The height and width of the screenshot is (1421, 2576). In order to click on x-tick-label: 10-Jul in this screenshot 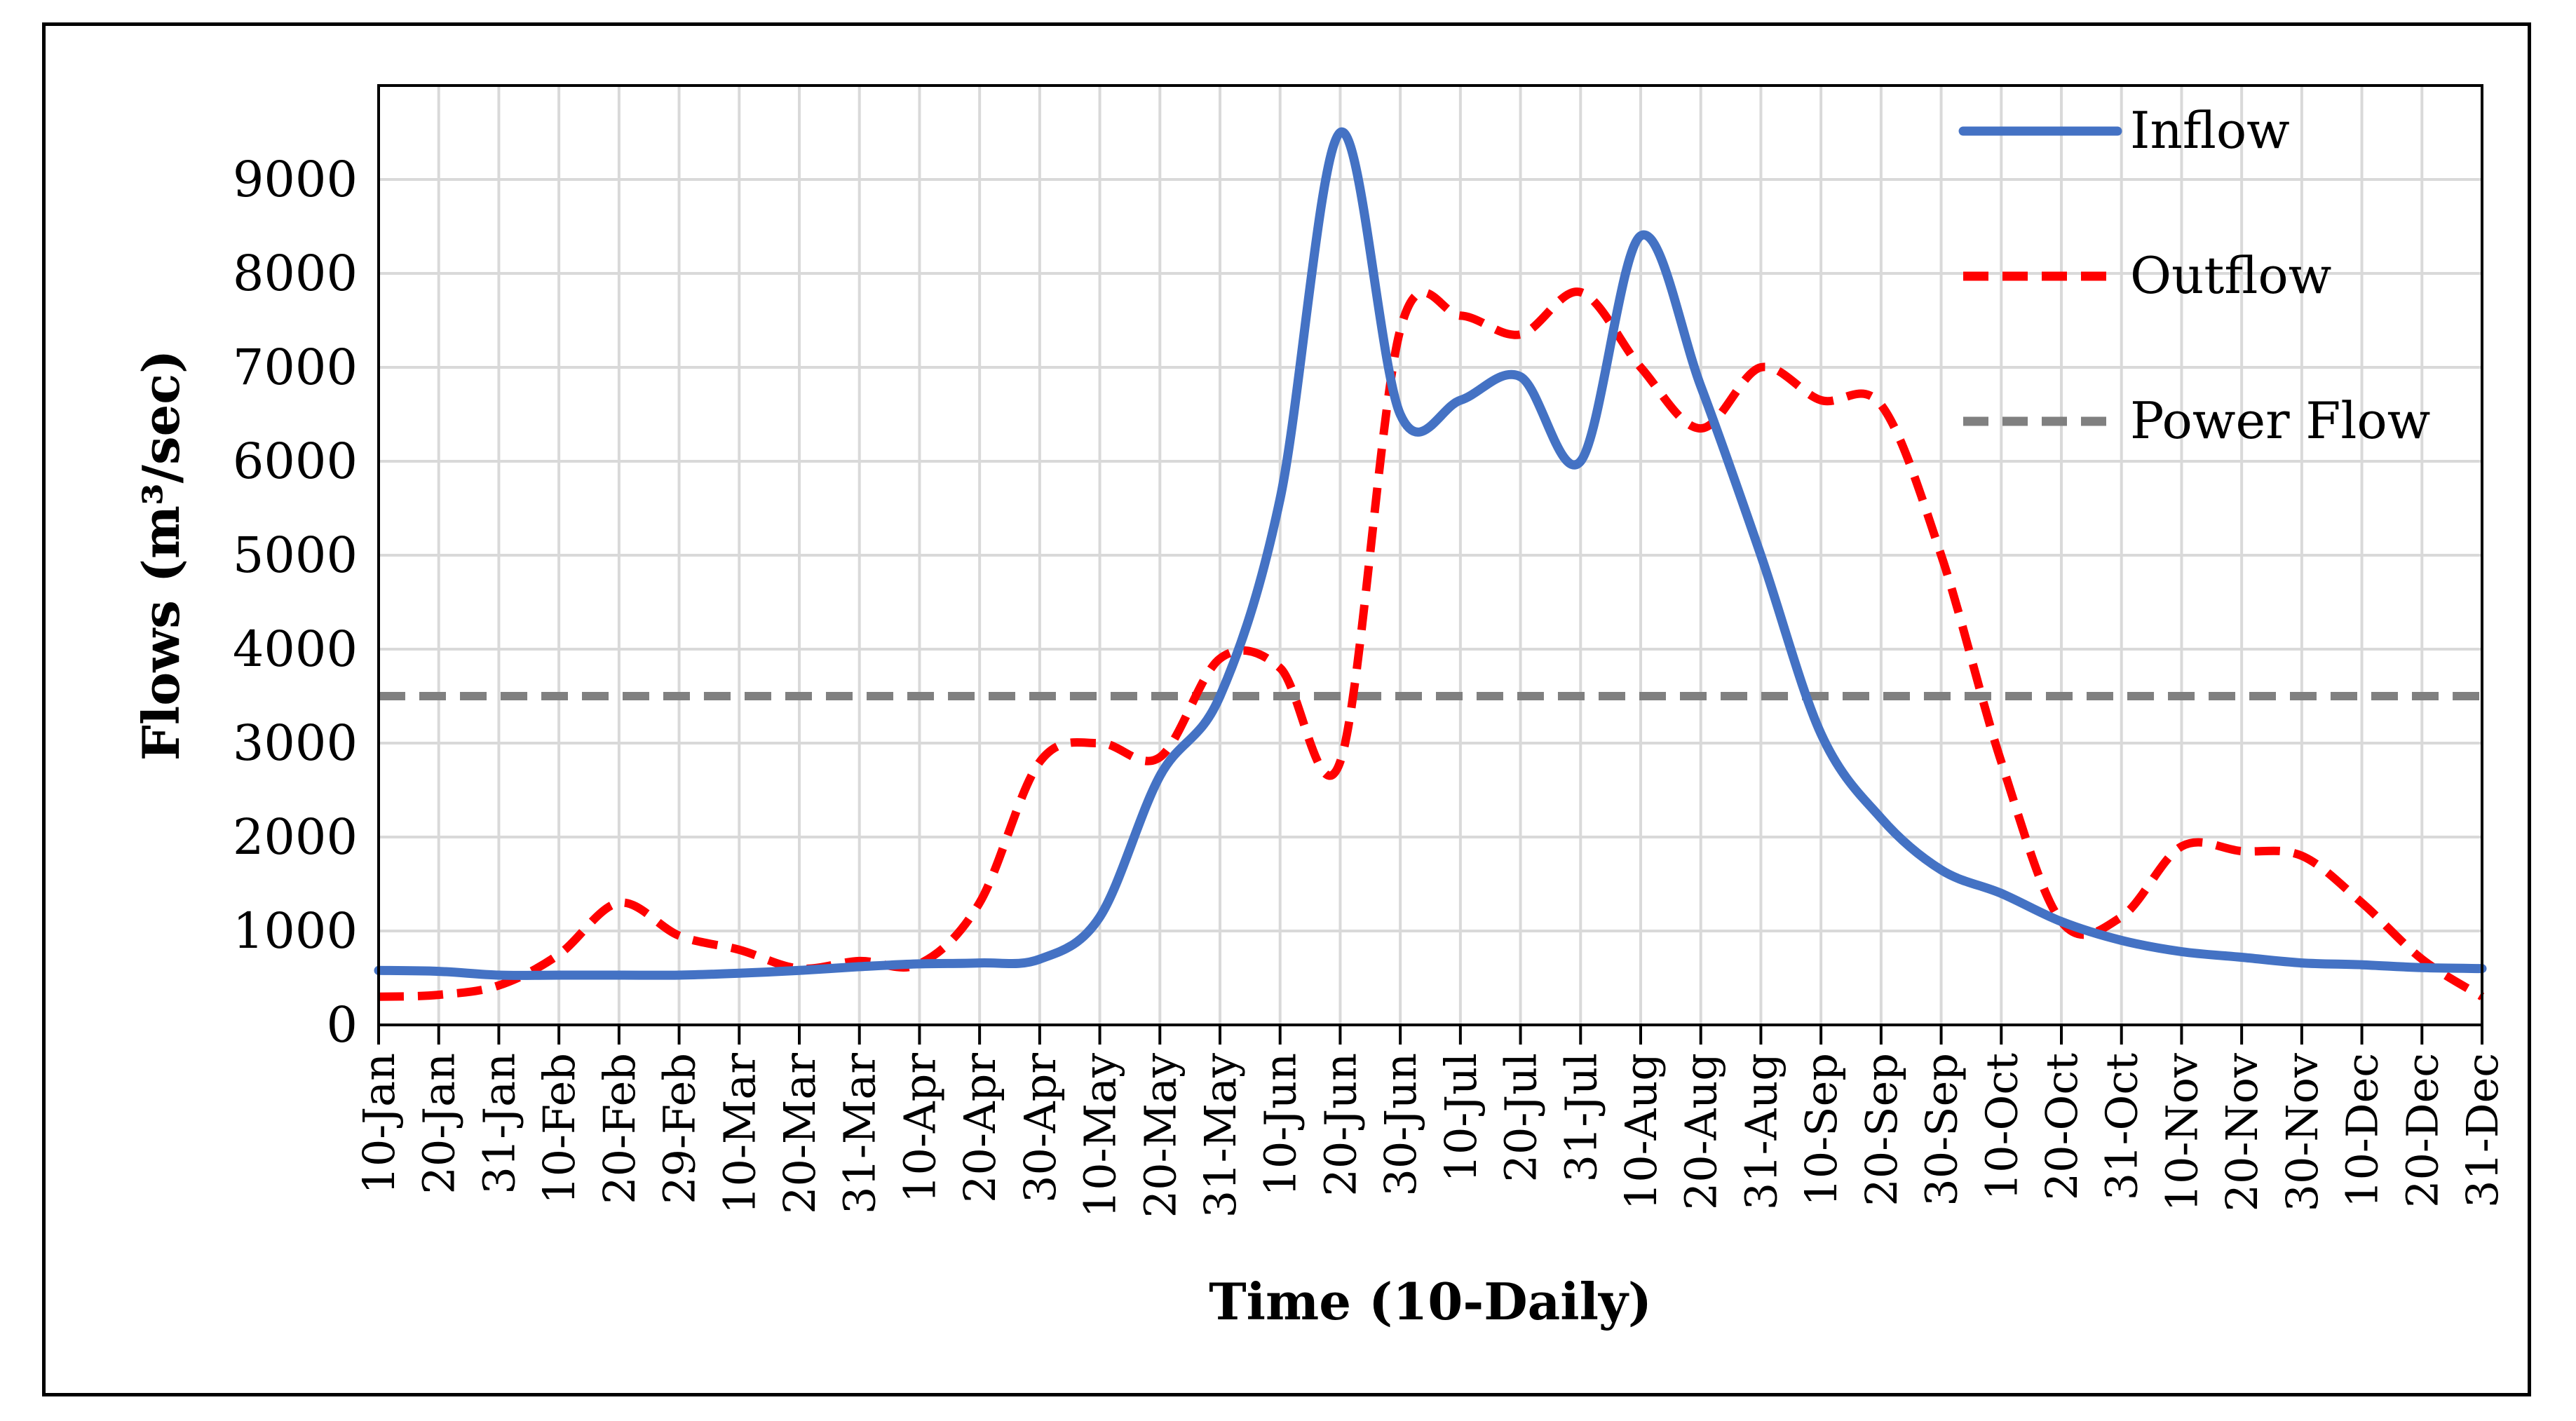, I will do `click(1460, 1117)`.